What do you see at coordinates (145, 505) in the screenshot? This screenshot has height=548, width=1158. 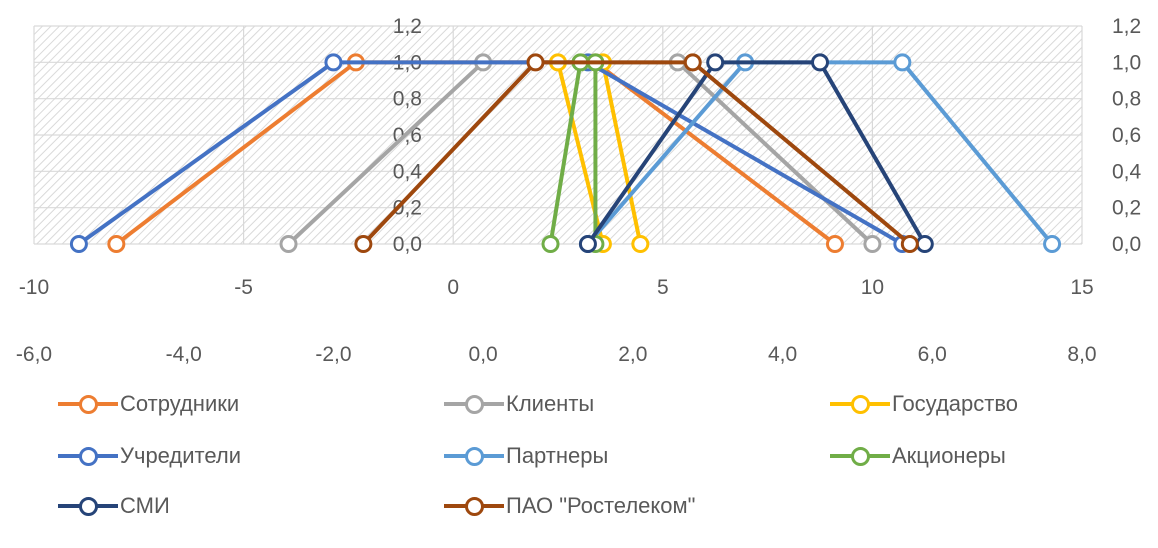 I see `legend-label: СМИ` at bounding box center [145, 505].